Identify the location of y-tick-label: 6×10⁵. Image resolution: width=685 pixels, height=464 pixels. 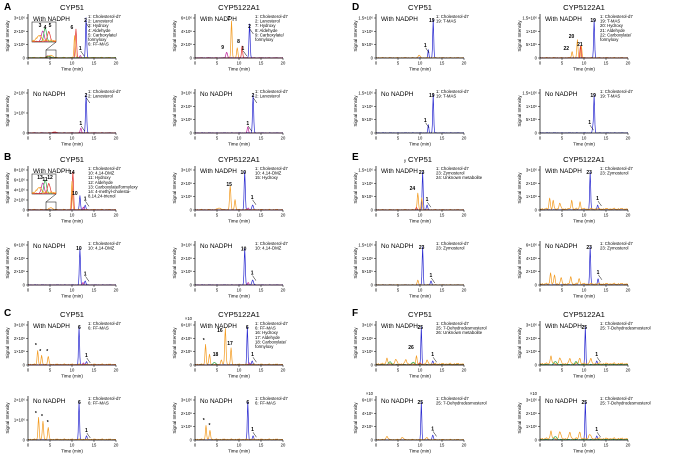
(186, 325).